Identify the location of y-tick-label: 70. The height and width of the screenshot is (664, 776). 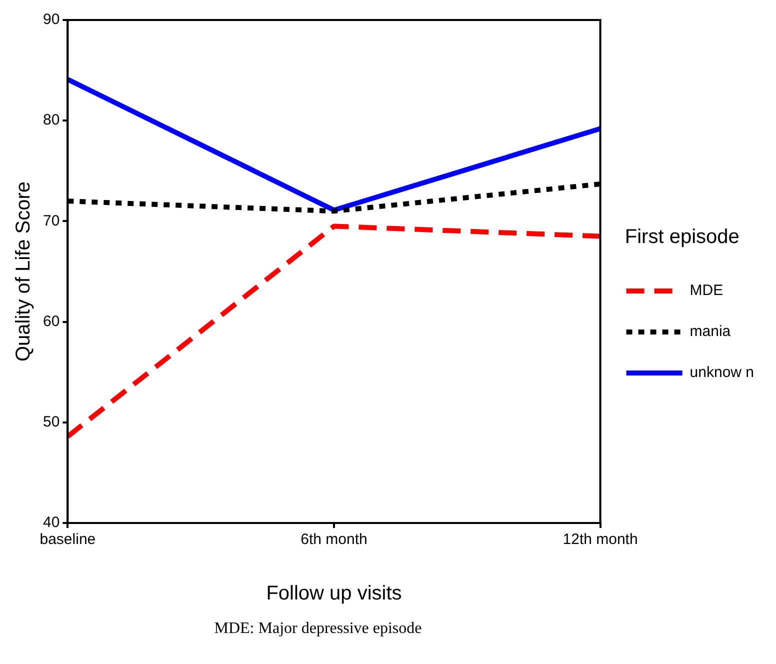
(51, 221).